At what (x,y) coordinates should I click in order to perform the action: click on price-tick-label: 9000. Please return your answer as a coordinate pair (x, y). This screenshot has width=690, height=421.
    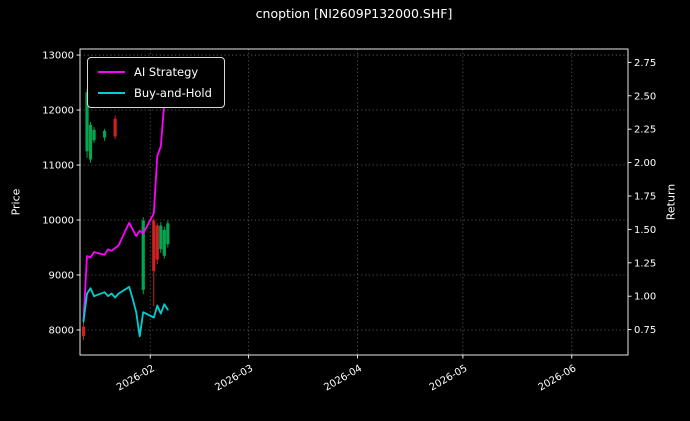
    Looking at the image, I should click on (61, 275).